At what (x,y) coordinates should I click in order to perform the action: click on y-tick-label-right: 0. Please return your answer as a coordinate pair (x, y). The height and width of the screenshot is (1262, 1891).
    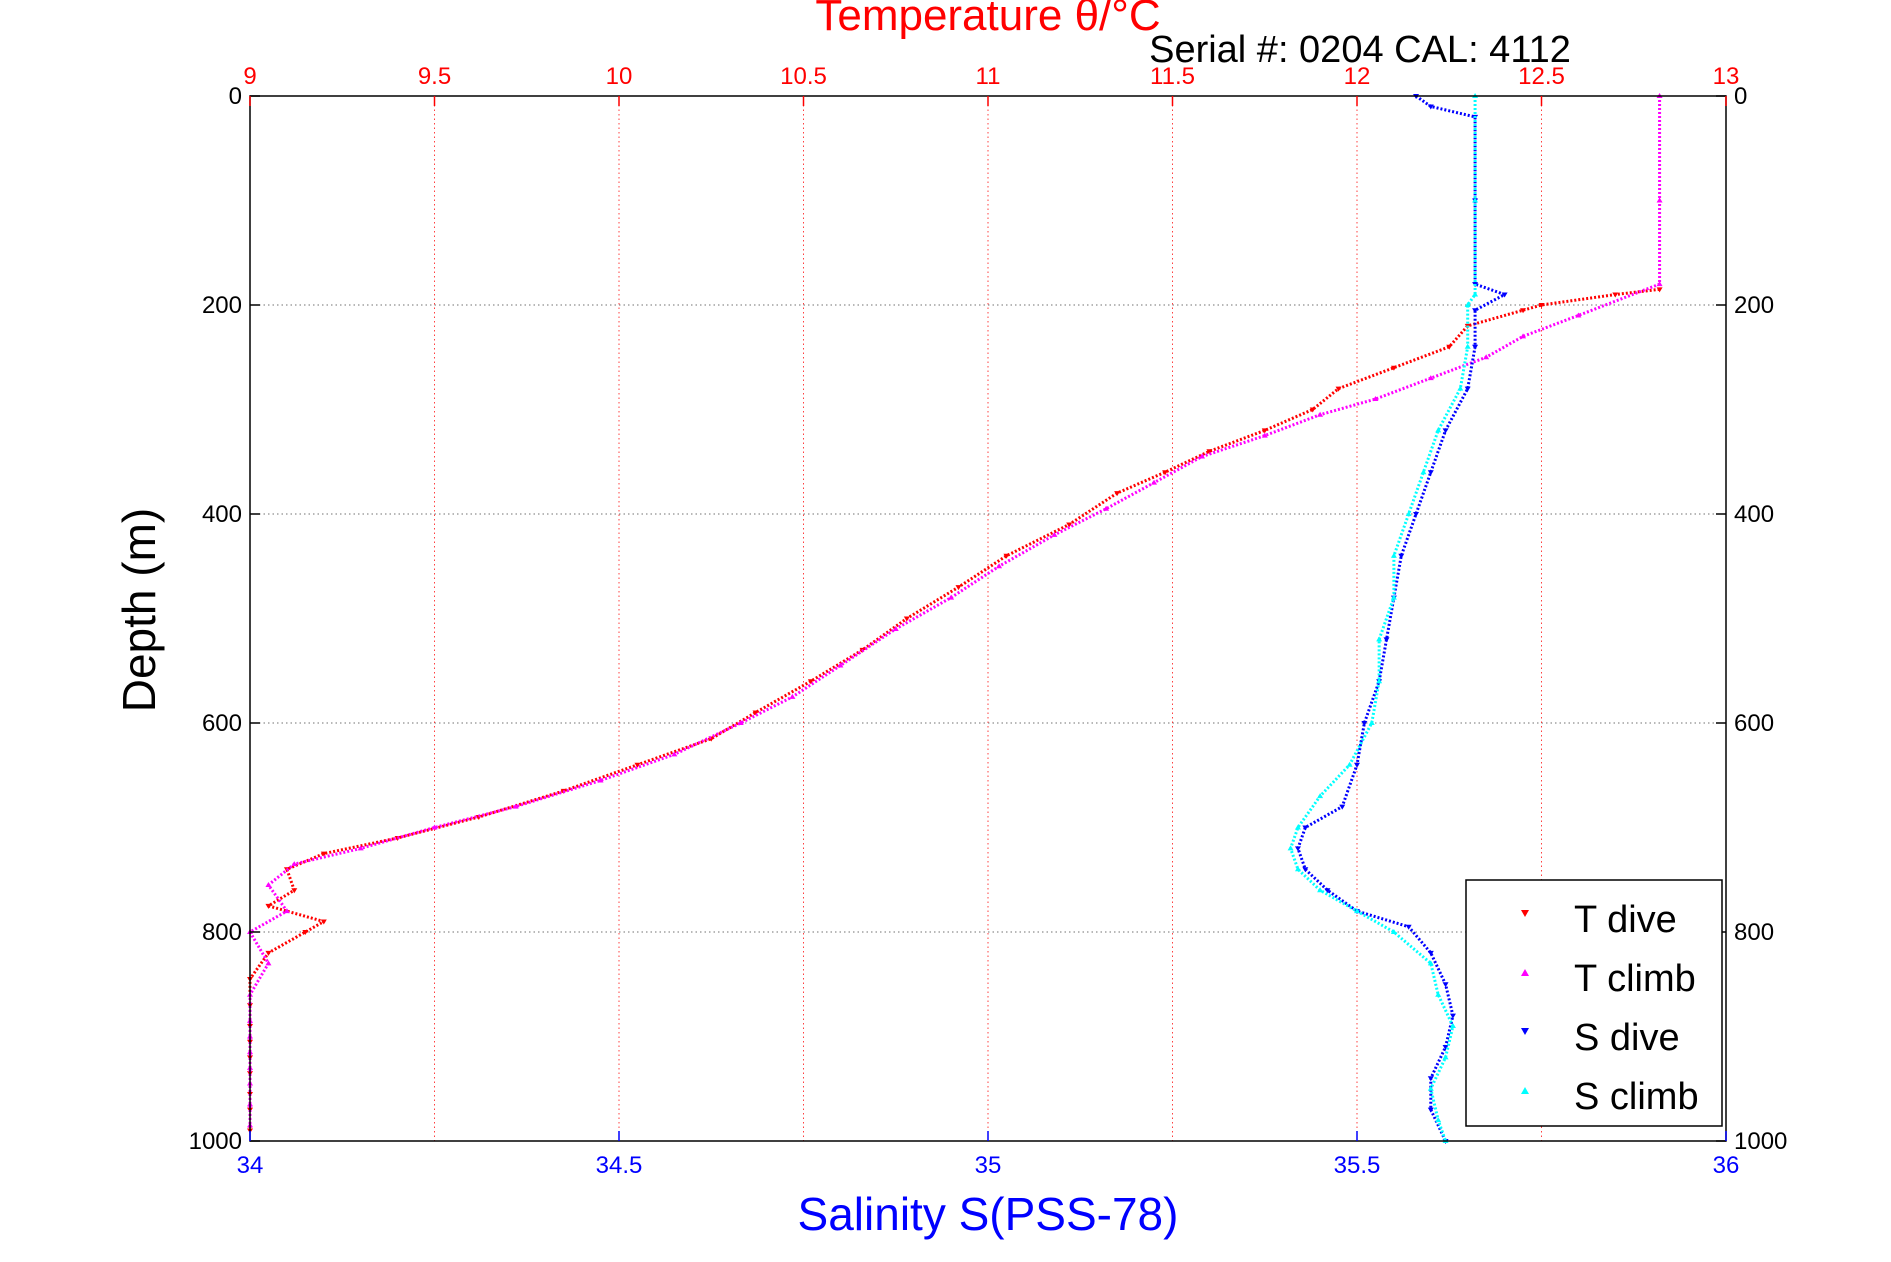
    Looking at the image, I should click on (1740, 96).